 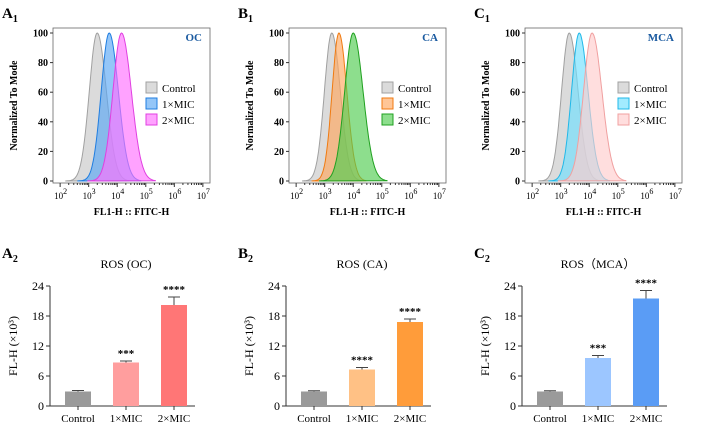 What do you see at coordinates (245, 15) in the screenshot?
I see `panel-label: B1` at bounding box center [245, 15].